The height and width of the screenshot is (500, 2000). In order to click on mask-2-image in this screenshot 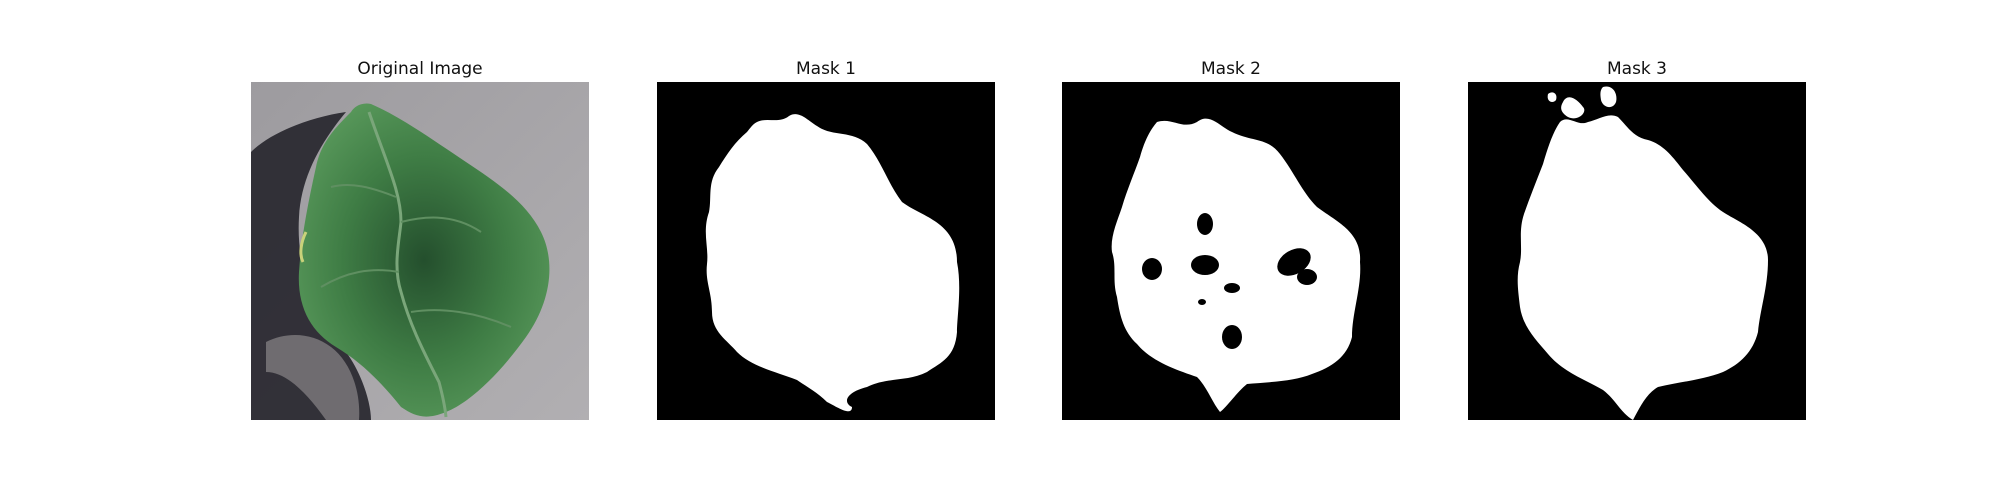, I will do `click(1231, 251)`.